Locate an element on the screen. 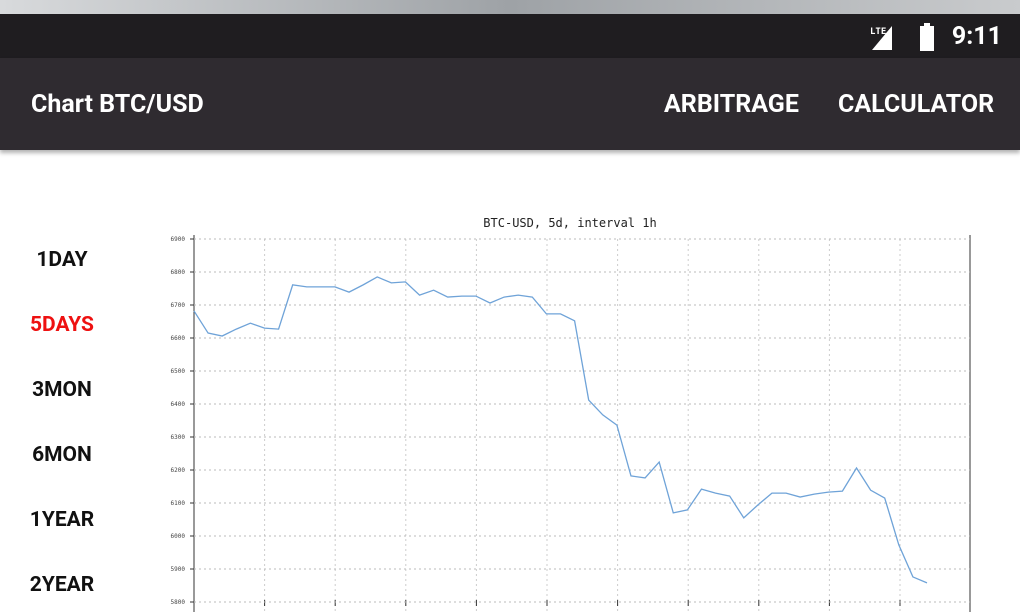 This screenshot has height=612, width=1020. status-bar: LTE 9:11 is located at coordinates (510, 36).